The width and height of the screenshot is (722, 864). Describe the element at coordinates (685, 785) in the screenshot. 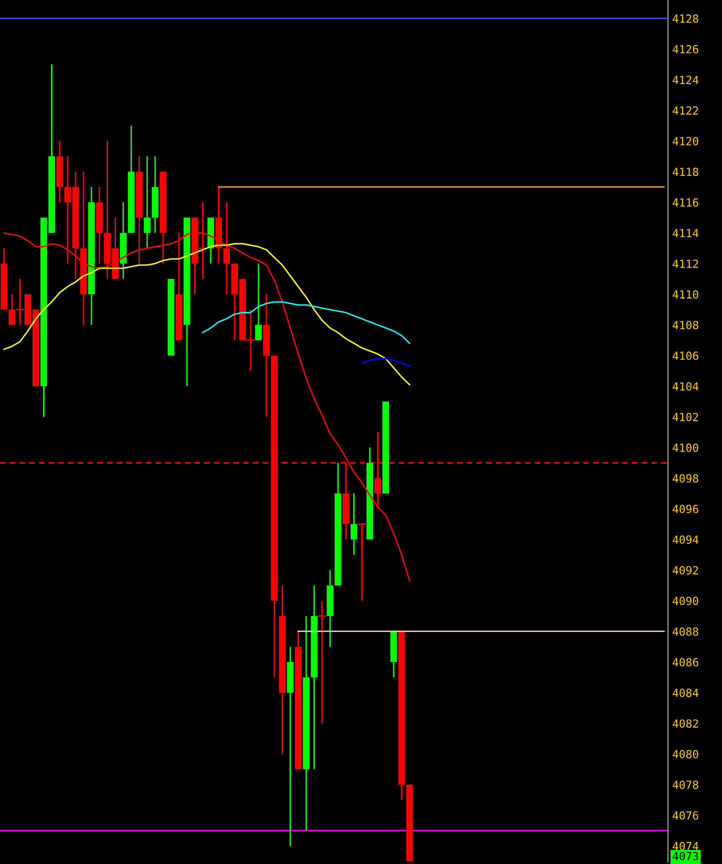

I see `y-tick-label: 4078` at that location.